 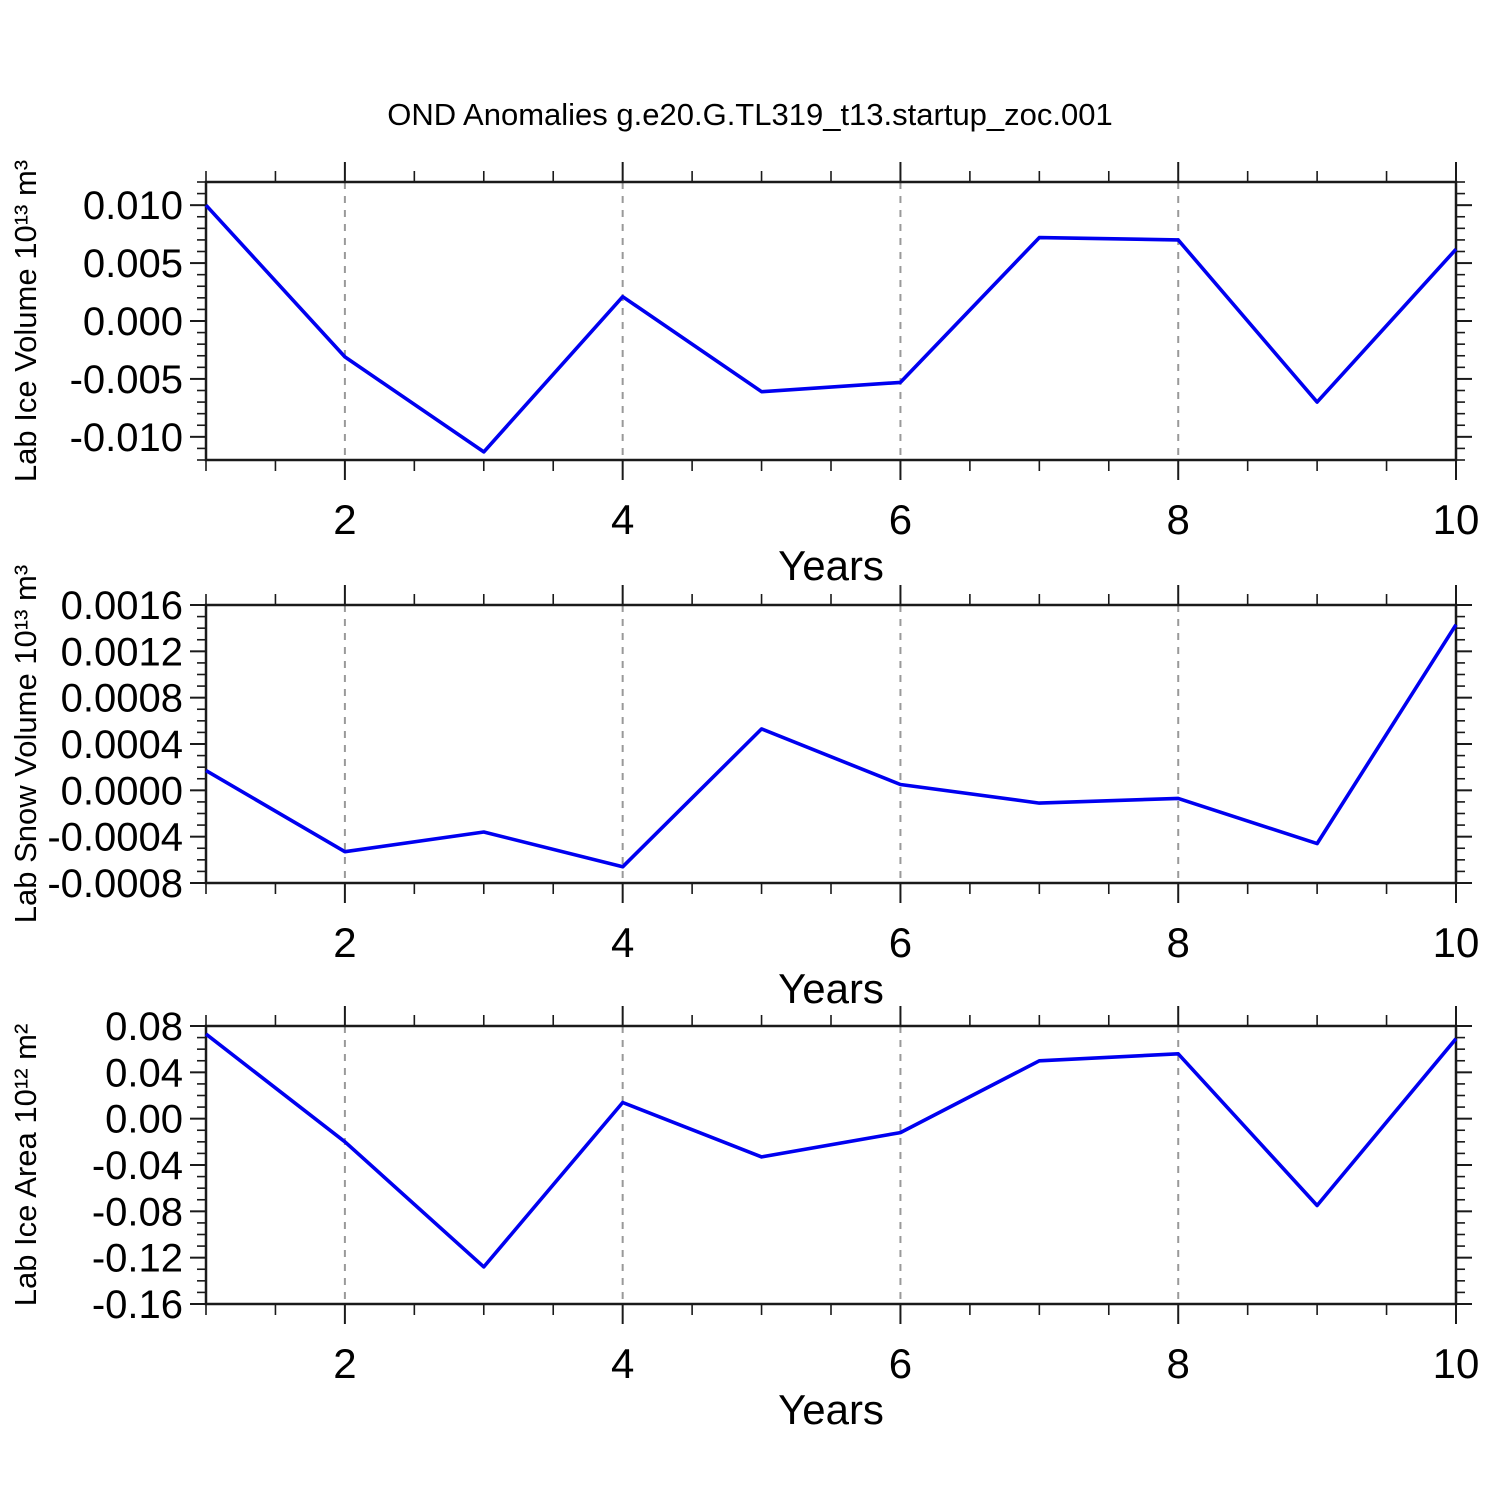 I want to click on y-tick-label: 0.005, so click(x=133, y=264).